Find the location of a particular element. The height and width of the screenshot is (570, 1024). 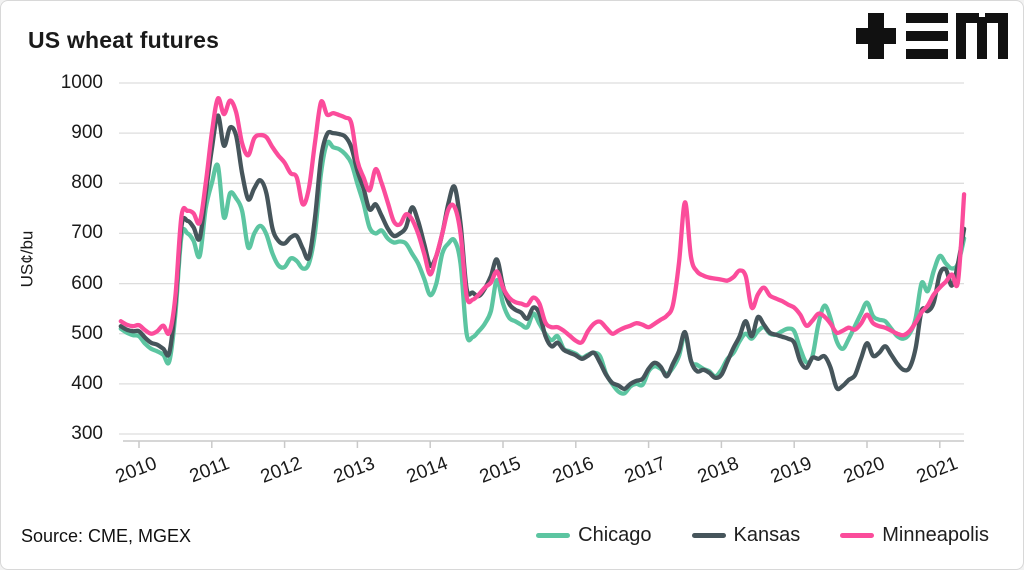

plus-icon is located at coordinates (876, 36).